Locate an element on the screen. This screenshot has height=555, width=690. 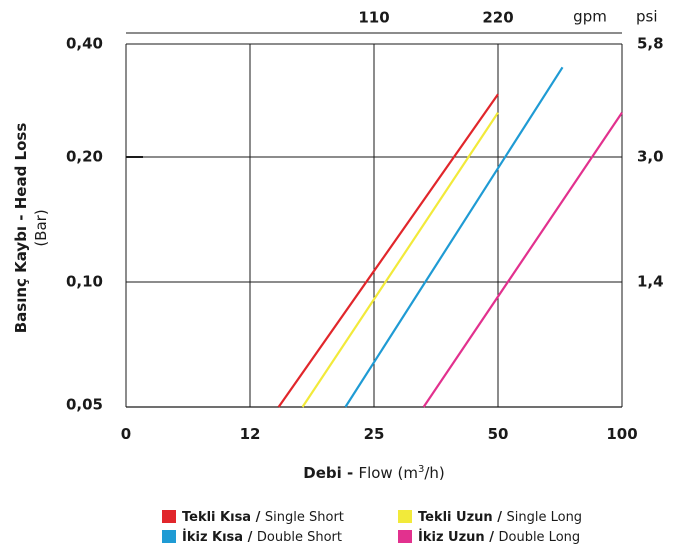
y2-unit-label: psi is located at coordinates (647, 17).